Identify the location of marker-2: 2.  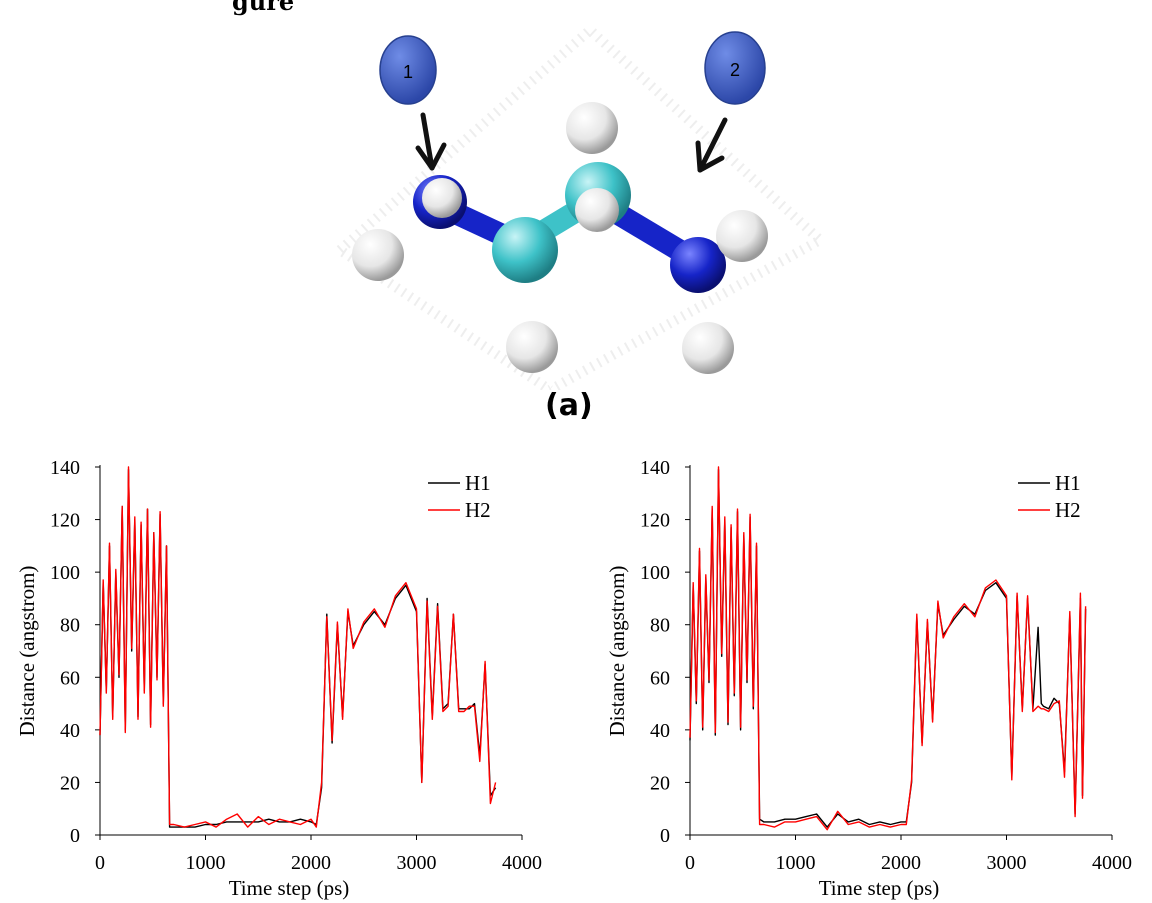
(735, 68).